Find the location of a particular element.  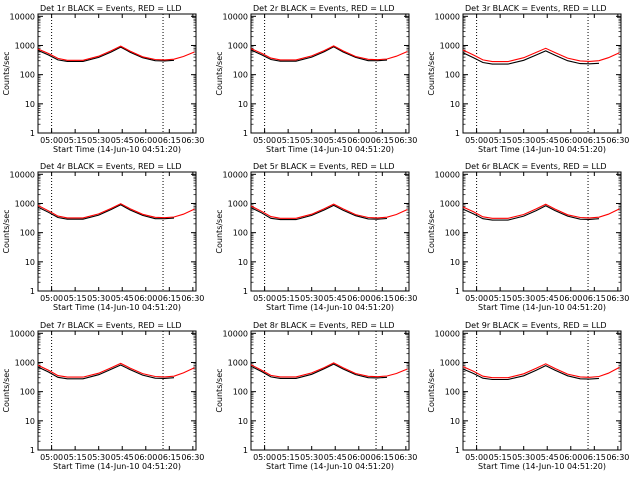

chart-title: Det 5r BLACK = Events, RED = LLD is located at coordinates (324, 166).